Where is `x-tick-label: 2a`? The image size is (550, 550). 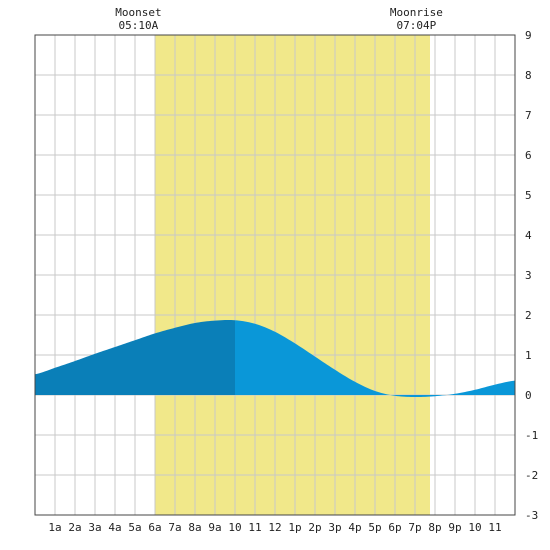 x-tick-label: 2a is located at coordinates (74, 527).